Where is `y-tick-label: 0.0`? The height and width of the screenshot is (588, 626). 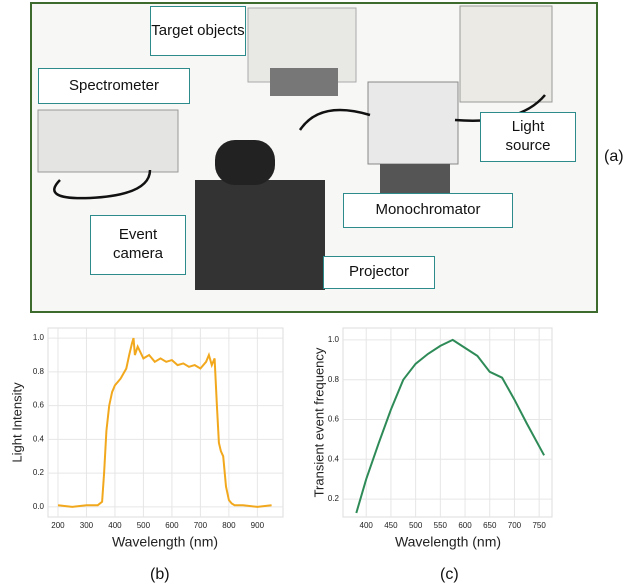
y-tick-label: 0.0 is located at coordinates (39, 506).